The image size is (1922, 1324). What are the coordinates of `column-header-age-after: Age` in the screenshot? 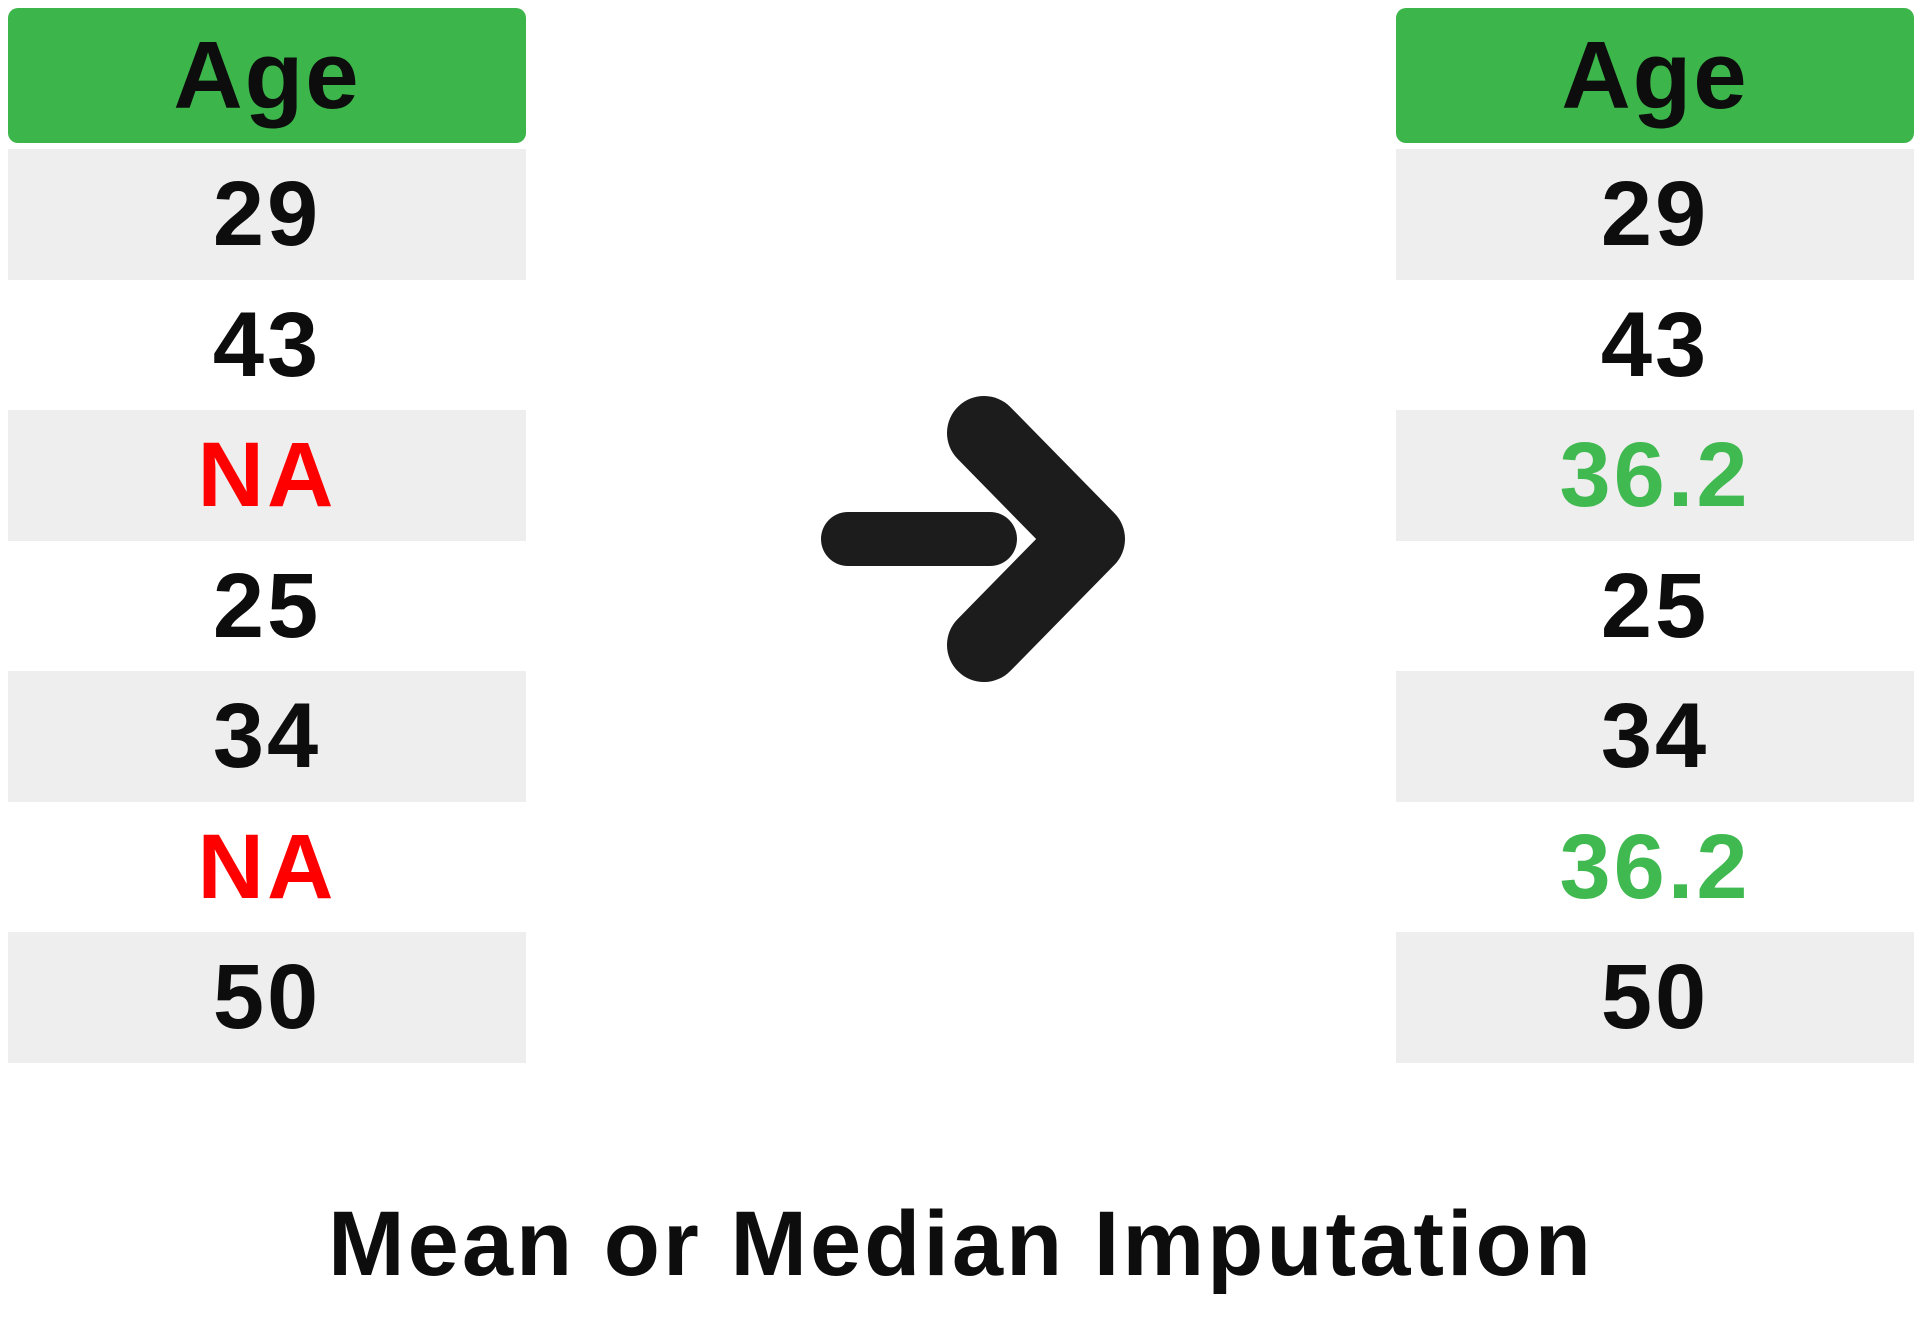 It's located at (1655, 75).